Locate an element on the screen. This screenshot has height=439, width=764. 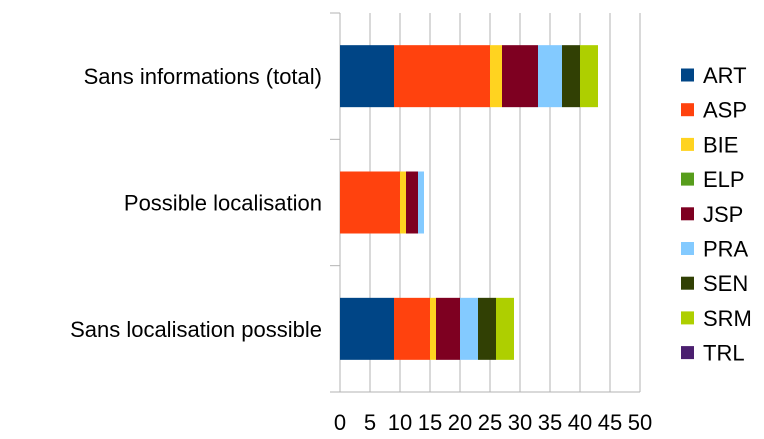
bar-pra-possible-localisation is located at coordinates (421, 202).